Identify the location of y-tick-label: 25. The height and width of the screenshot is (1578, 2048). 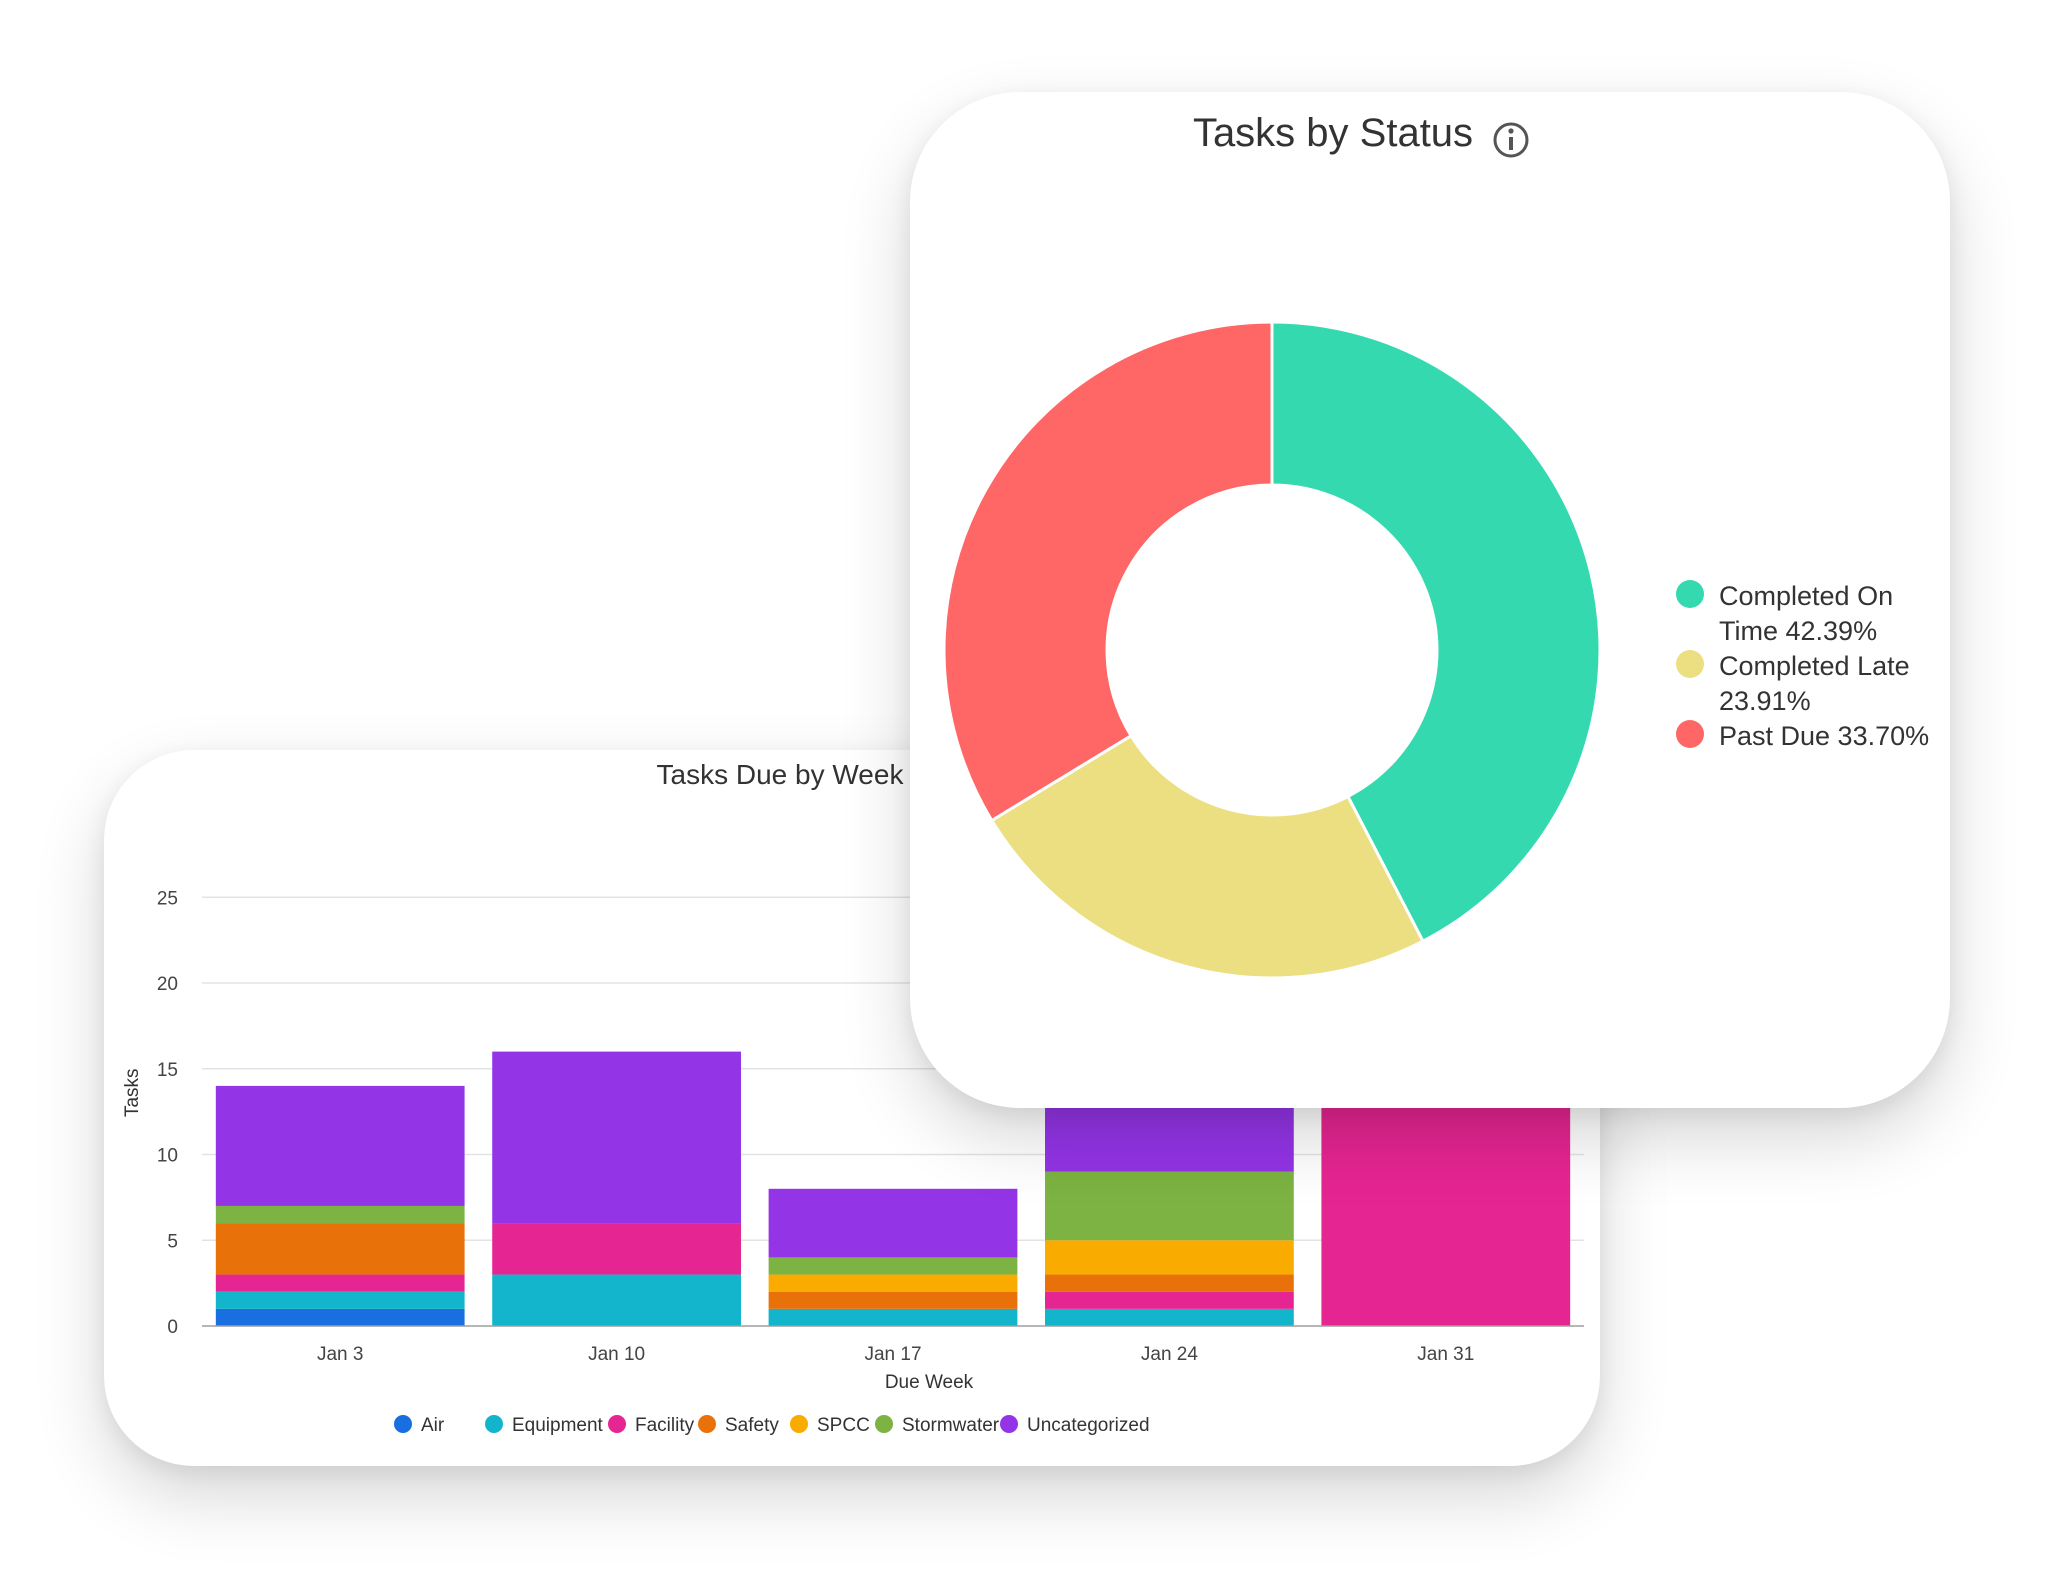
(167, 898).